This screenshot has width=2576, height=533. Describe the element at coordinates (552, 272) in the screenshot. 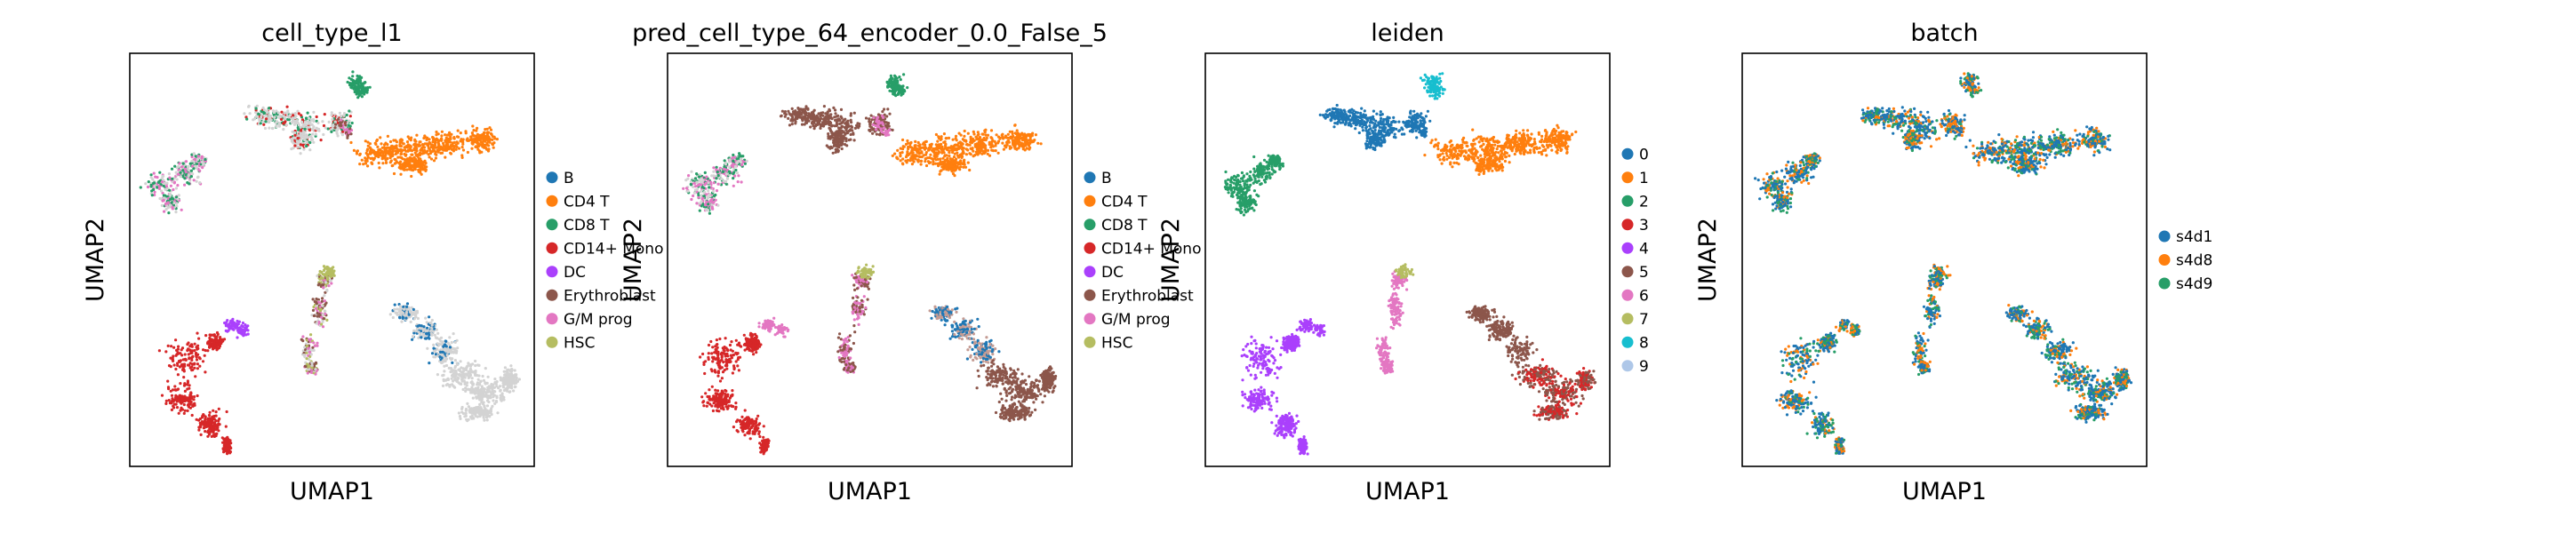

I see `legend-marker` at that location.